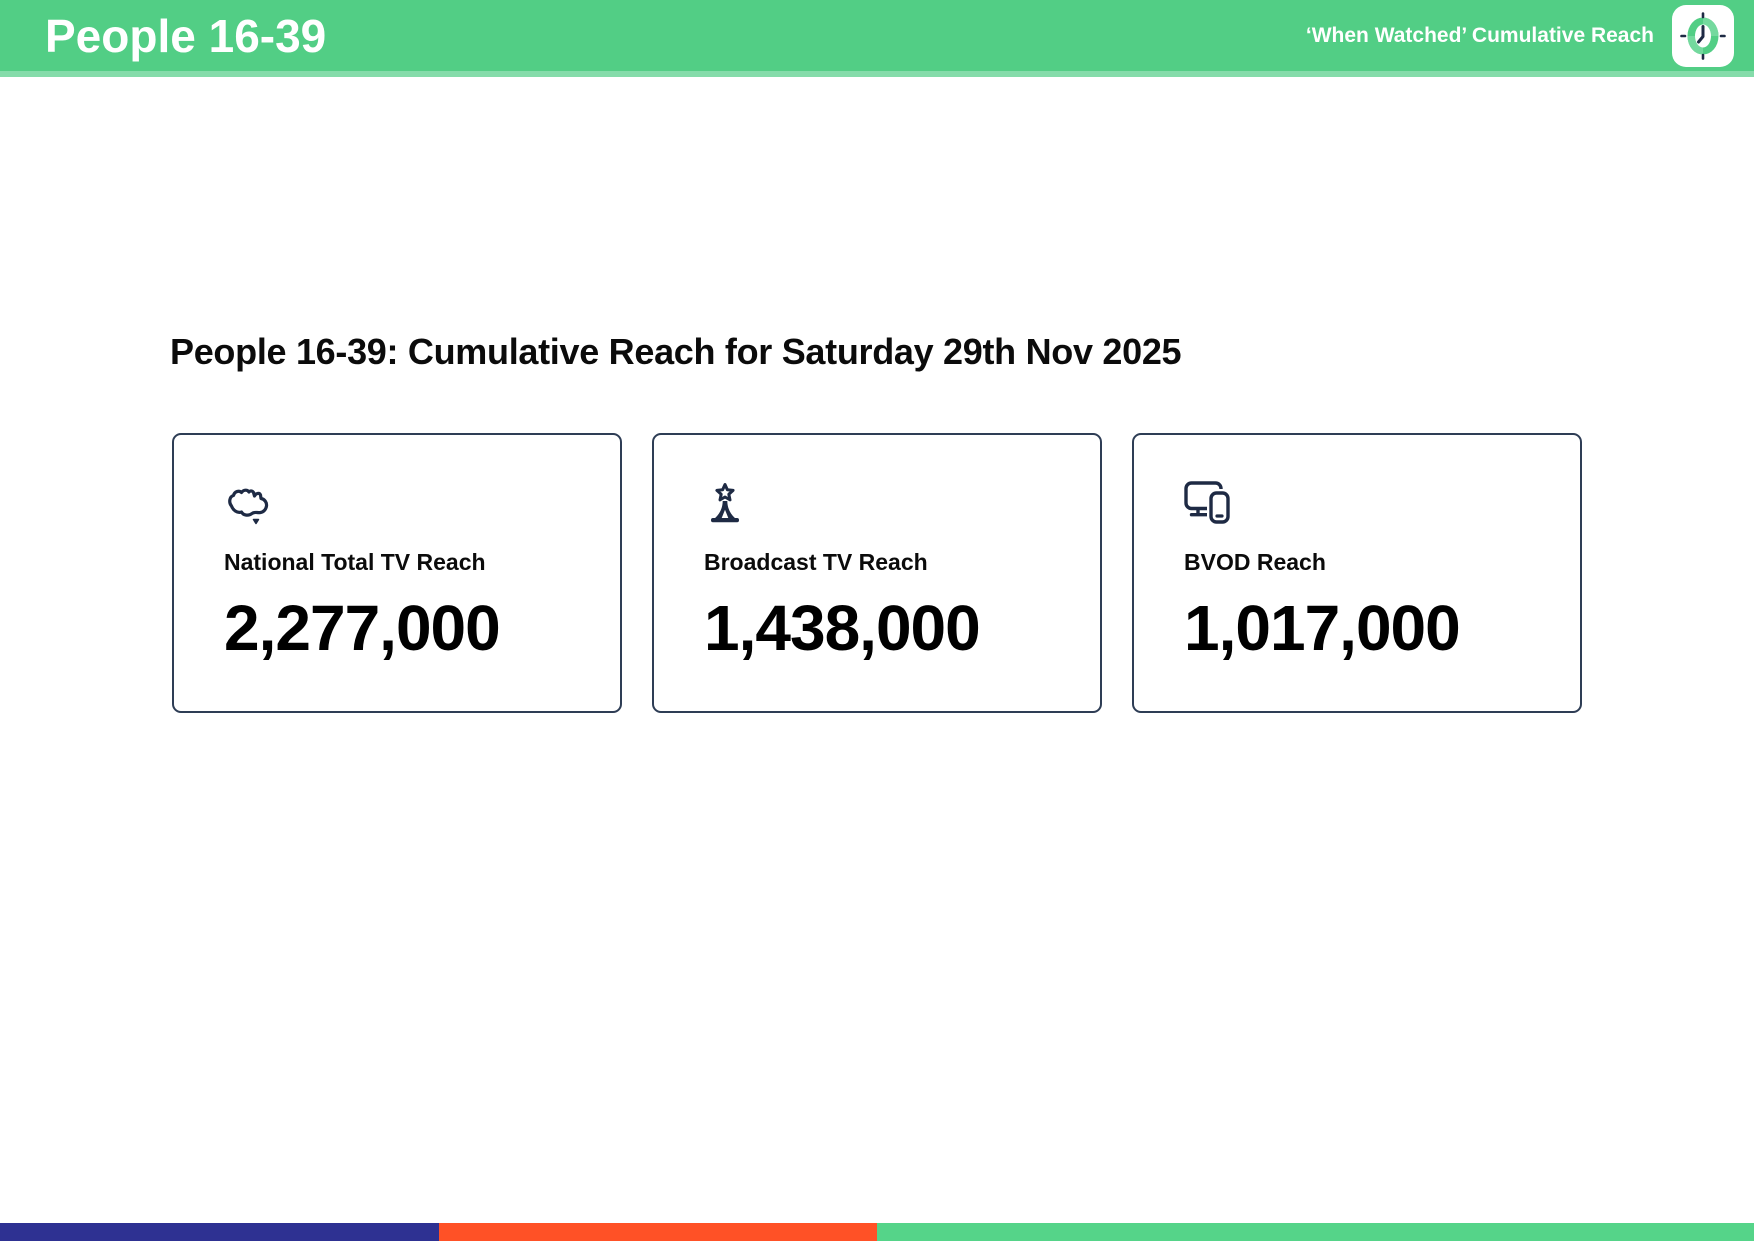 The width and height of the screenshot is (1754, 1241). I want to click on card-national-total-tv-reach: National Total TV Reach 2,277,000, so click(397, 573).